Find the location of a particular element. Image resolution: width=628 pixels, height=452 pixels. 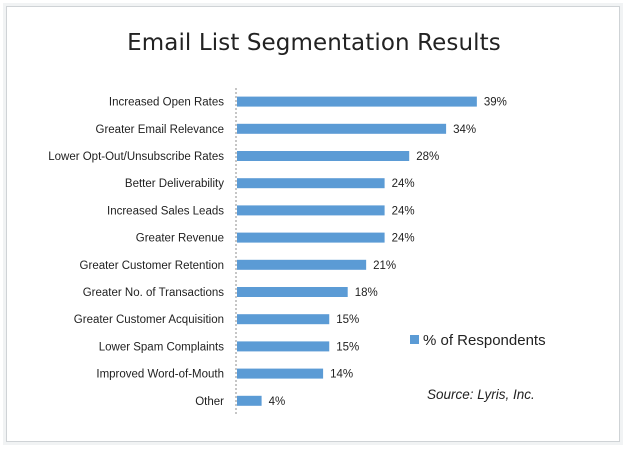

category-label: Increased Sales Leads is located at coordinates (165, 211).